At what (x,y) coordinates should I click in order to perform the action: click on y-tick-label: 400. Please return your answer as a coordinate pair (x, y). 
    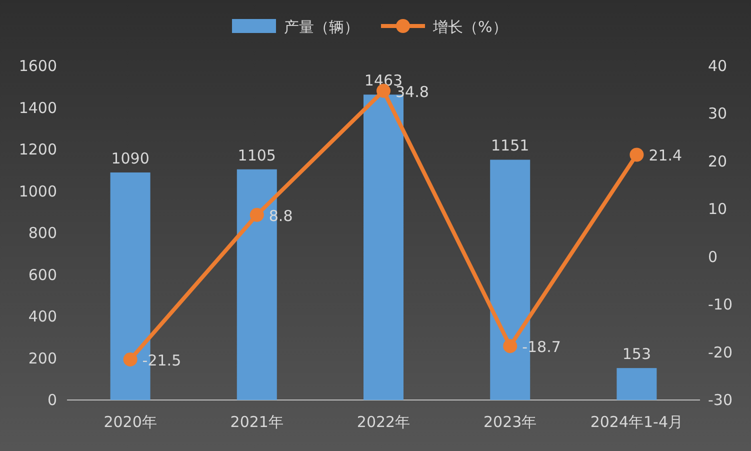
    Looking at the image, I should click on (42, 317).